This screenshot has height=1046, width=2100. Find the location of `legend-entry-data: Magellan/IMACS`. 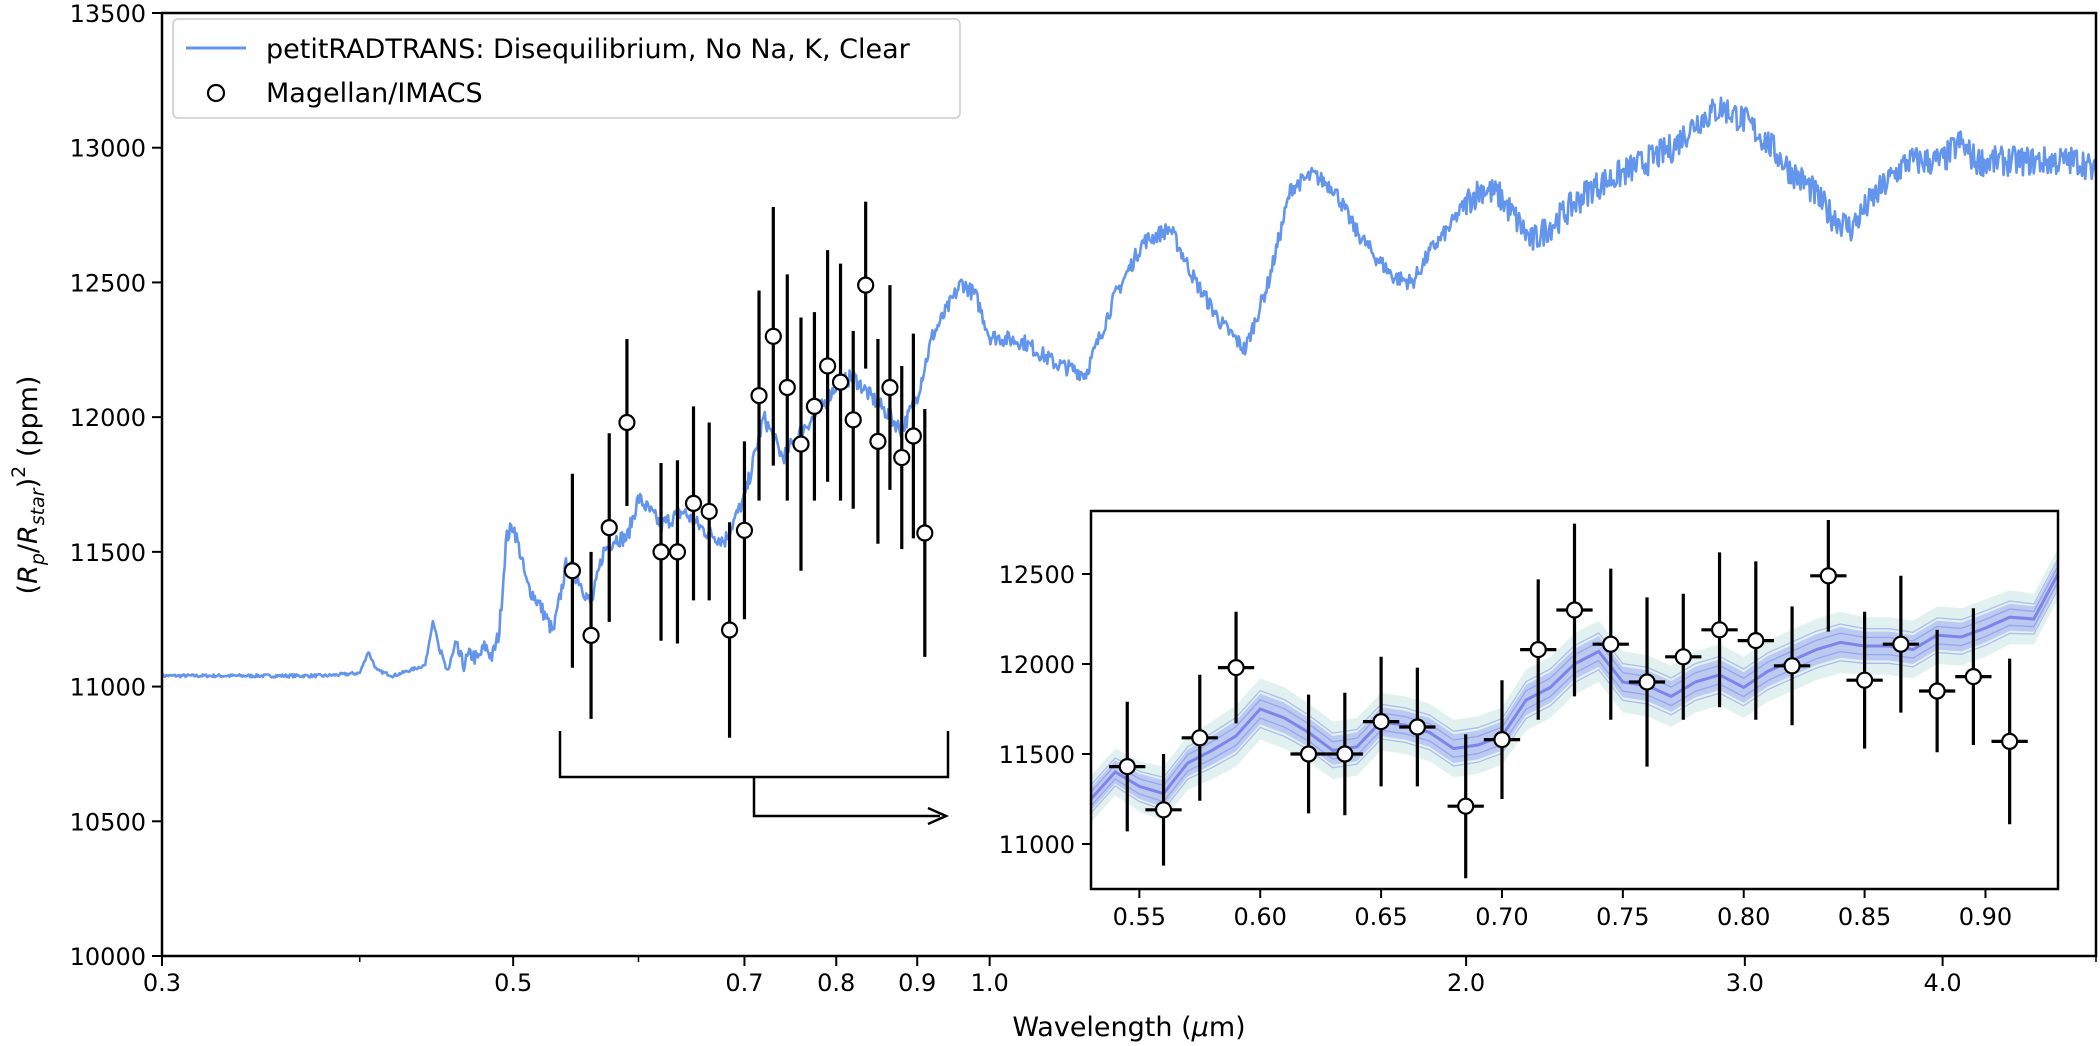

legend-entry-data: Magellan/IMACS is located at coordinates (374, 93).